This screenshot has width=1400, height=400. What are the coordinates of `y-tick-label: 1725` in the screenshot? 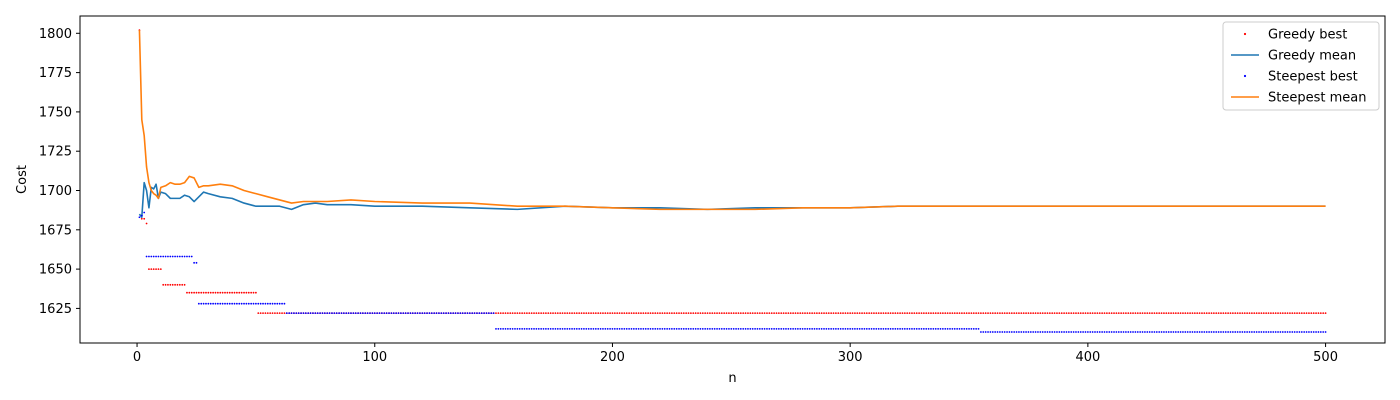 It's located at (55, 152).